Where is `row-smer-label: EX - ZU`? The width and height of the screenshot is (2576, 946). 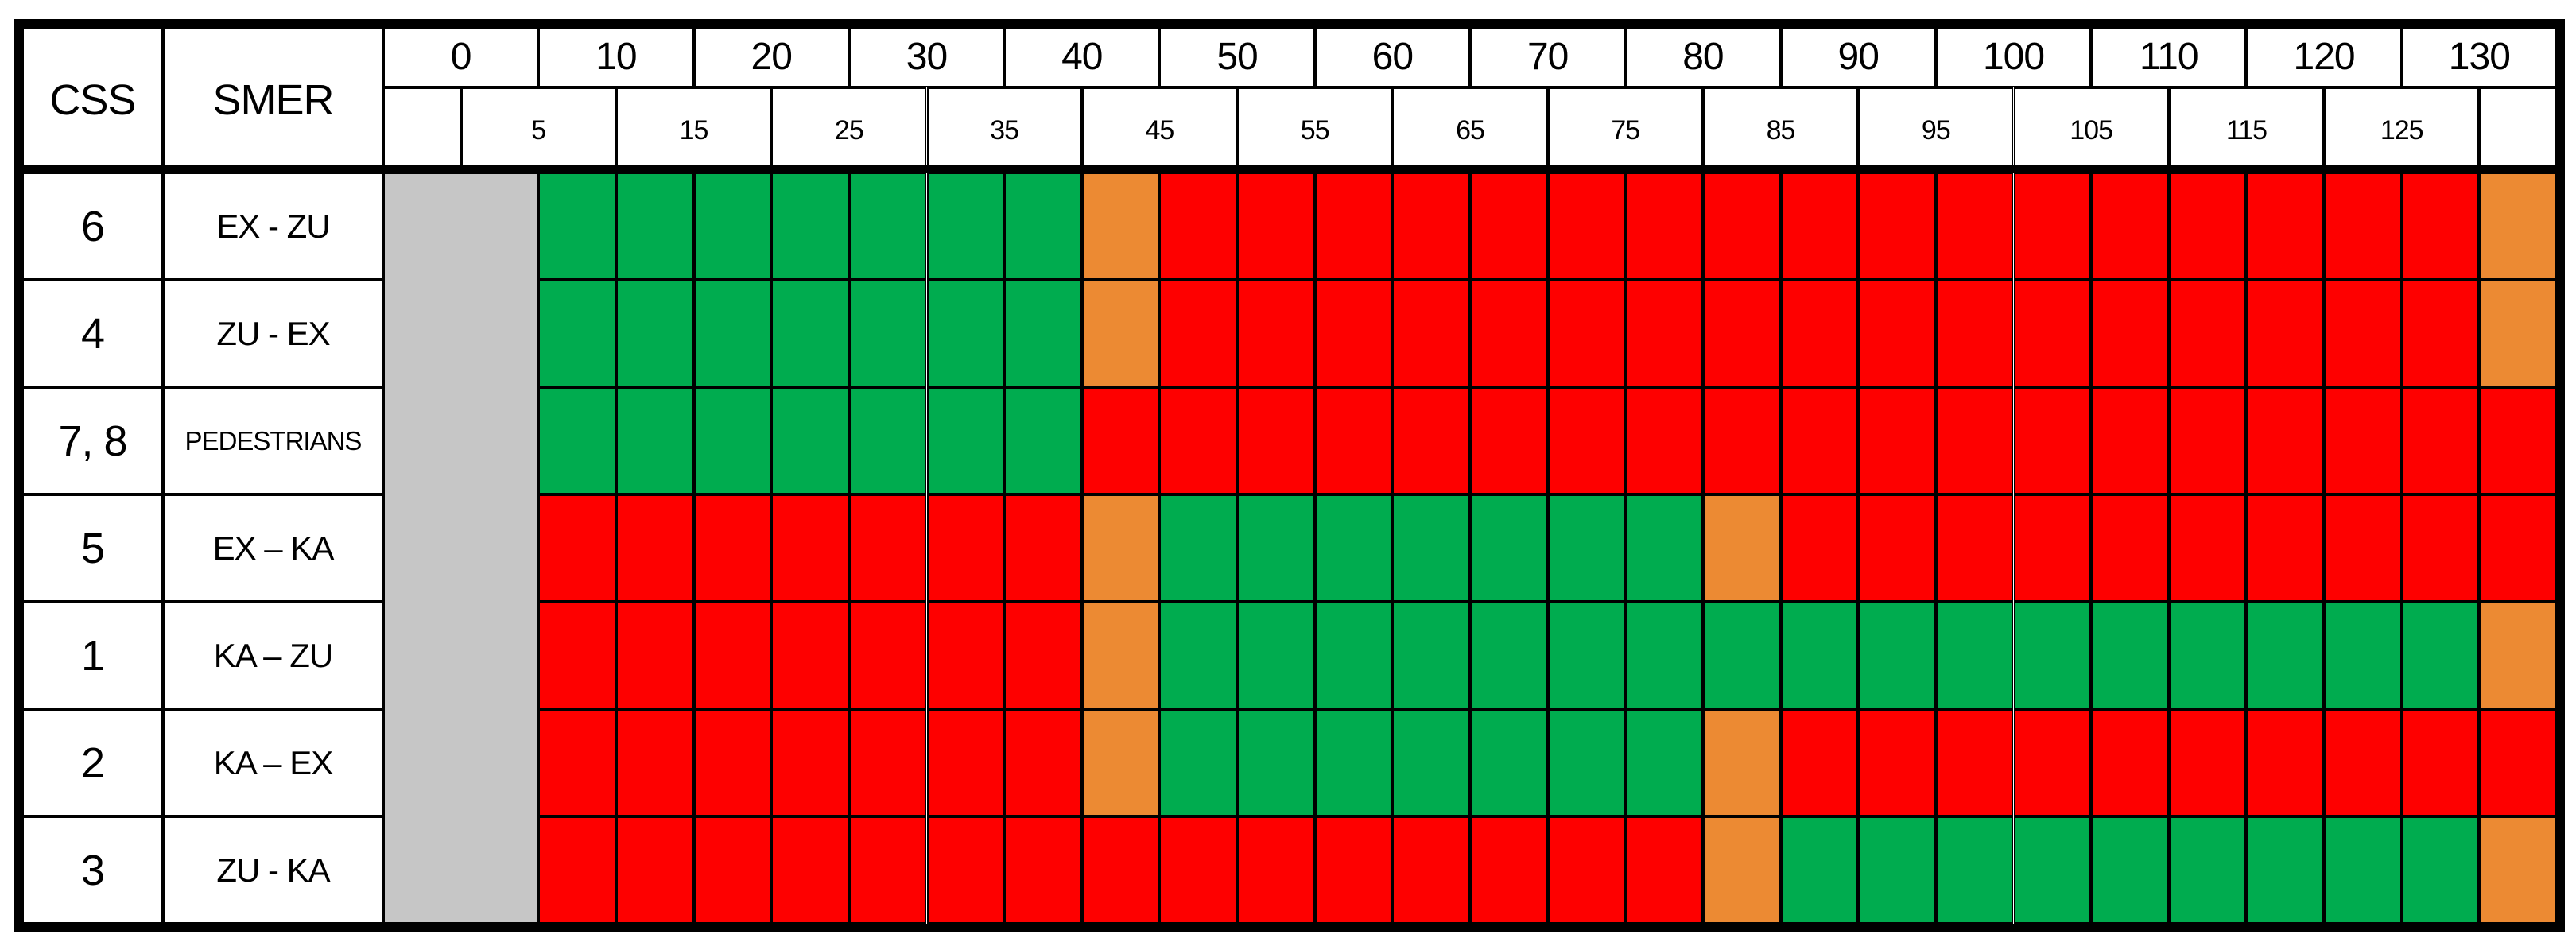 row-smer-label: EX - ZU is located at coordinates (273, 226).